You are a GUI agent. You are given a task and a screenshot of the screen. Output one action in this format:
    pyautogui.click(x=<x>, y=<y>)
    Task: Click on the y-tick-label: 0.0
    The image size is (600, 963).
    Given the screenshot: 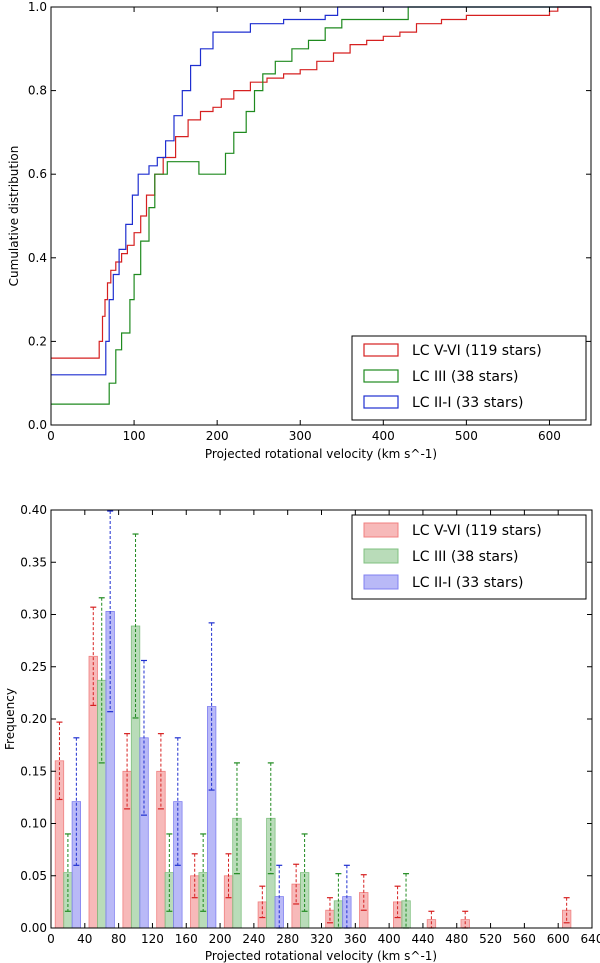 What is the action you would take?
    pyautogui.click(x=37, y=425)
    